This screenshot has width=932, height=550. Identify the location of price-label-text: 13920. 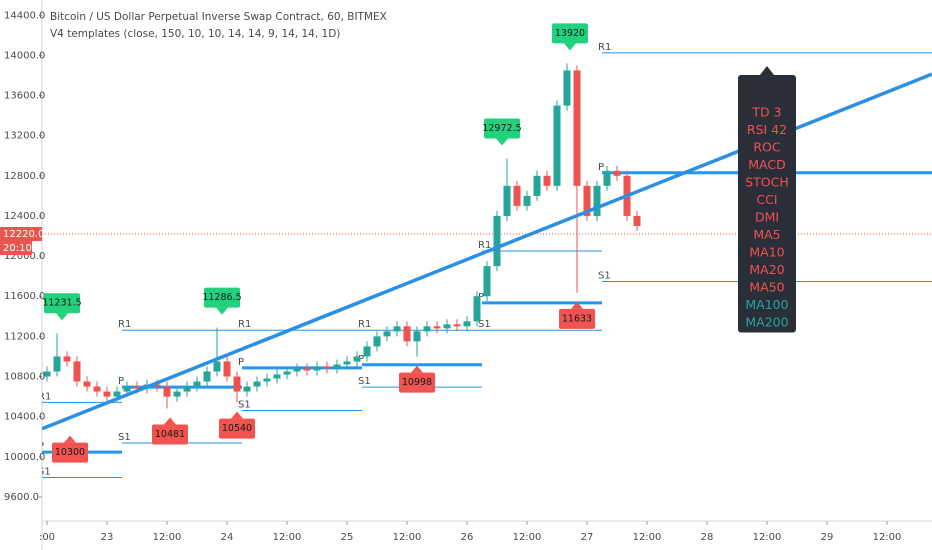
(570, 33).